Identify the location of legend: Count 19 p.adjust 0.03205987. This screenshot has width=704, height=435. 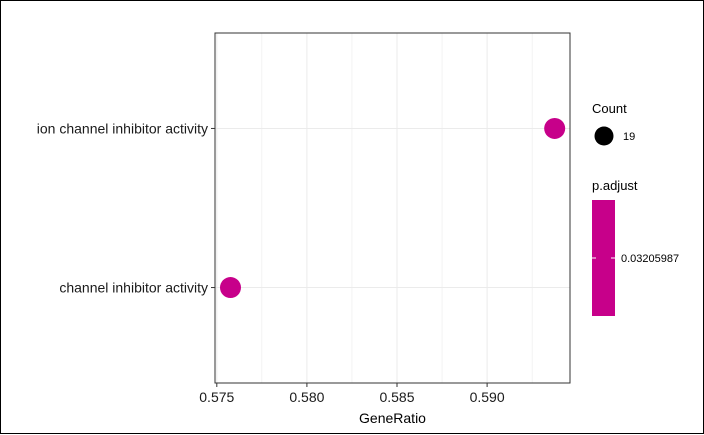
(635, 208).